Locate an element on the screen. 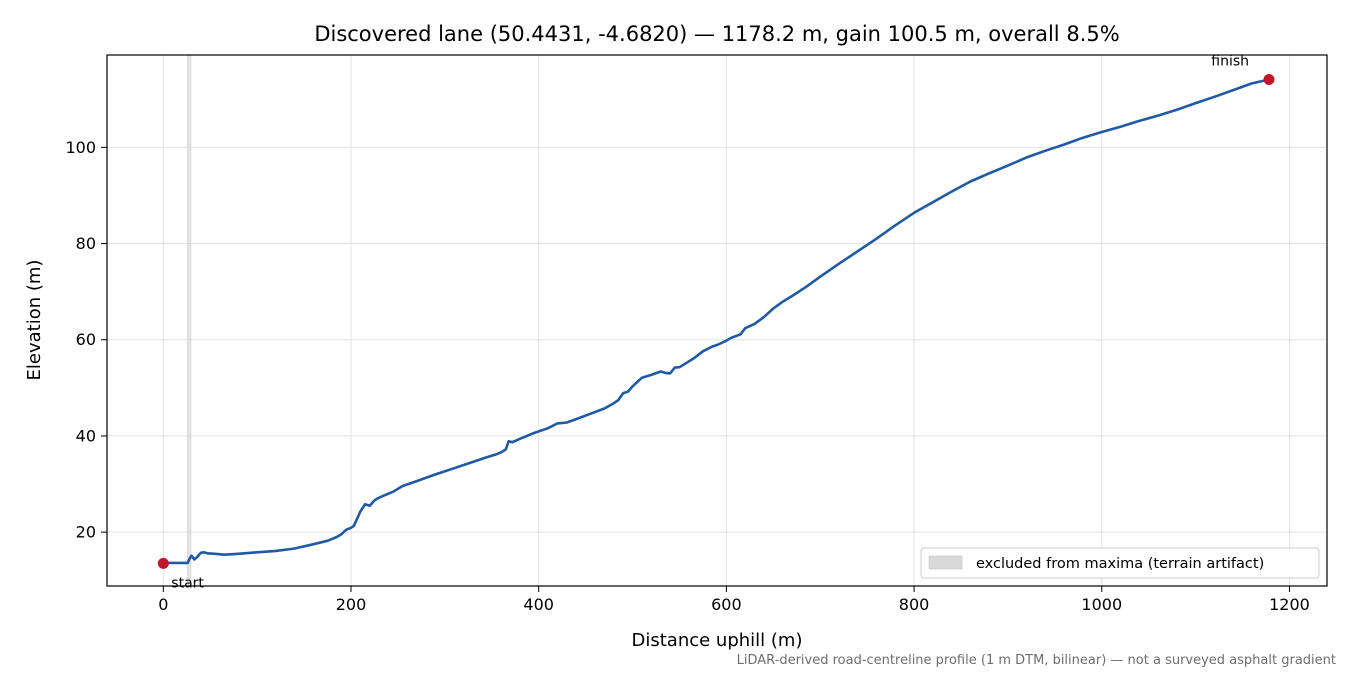 Image resolution: width=1350 pixels, height=675 pixels. x-tick-label: 800 is located at coordinates (914, 604).